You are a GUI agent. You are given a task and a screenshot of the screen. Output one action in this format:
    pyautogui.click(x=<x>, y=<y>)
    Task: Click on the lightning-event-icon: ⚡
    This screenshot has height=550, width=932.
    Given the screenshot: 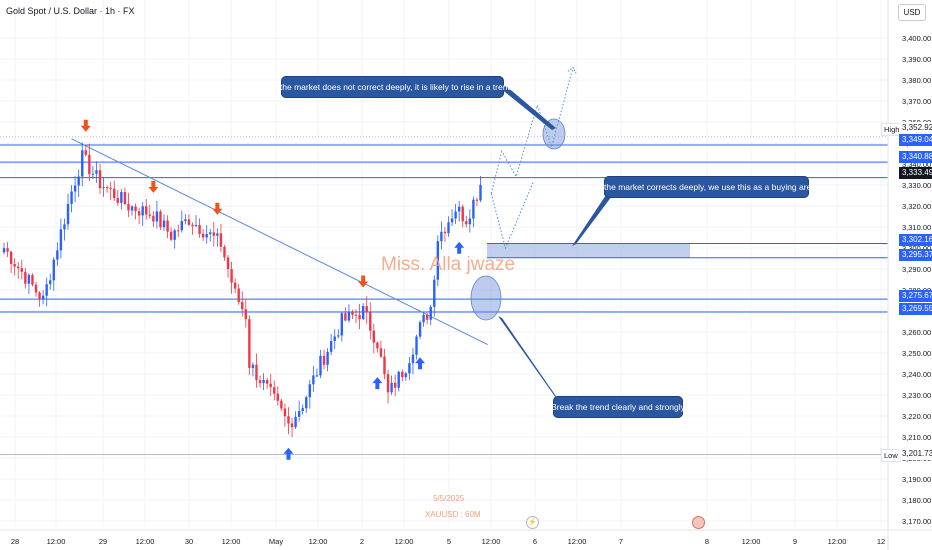 What is the action you would take?
    pyautogui.click(x=532, y=522)
    